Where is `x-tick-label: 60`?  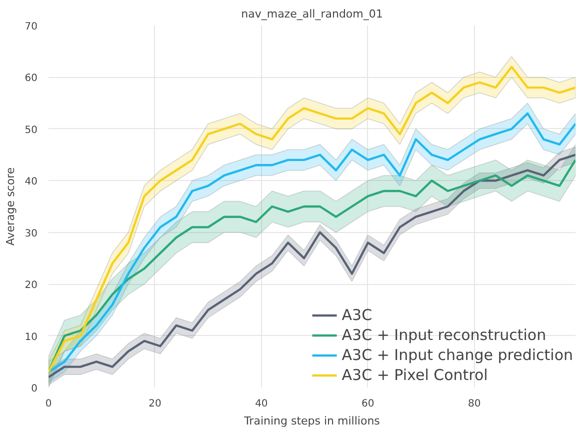 x-tick-label: 60 is located at coordinates (368, 404).